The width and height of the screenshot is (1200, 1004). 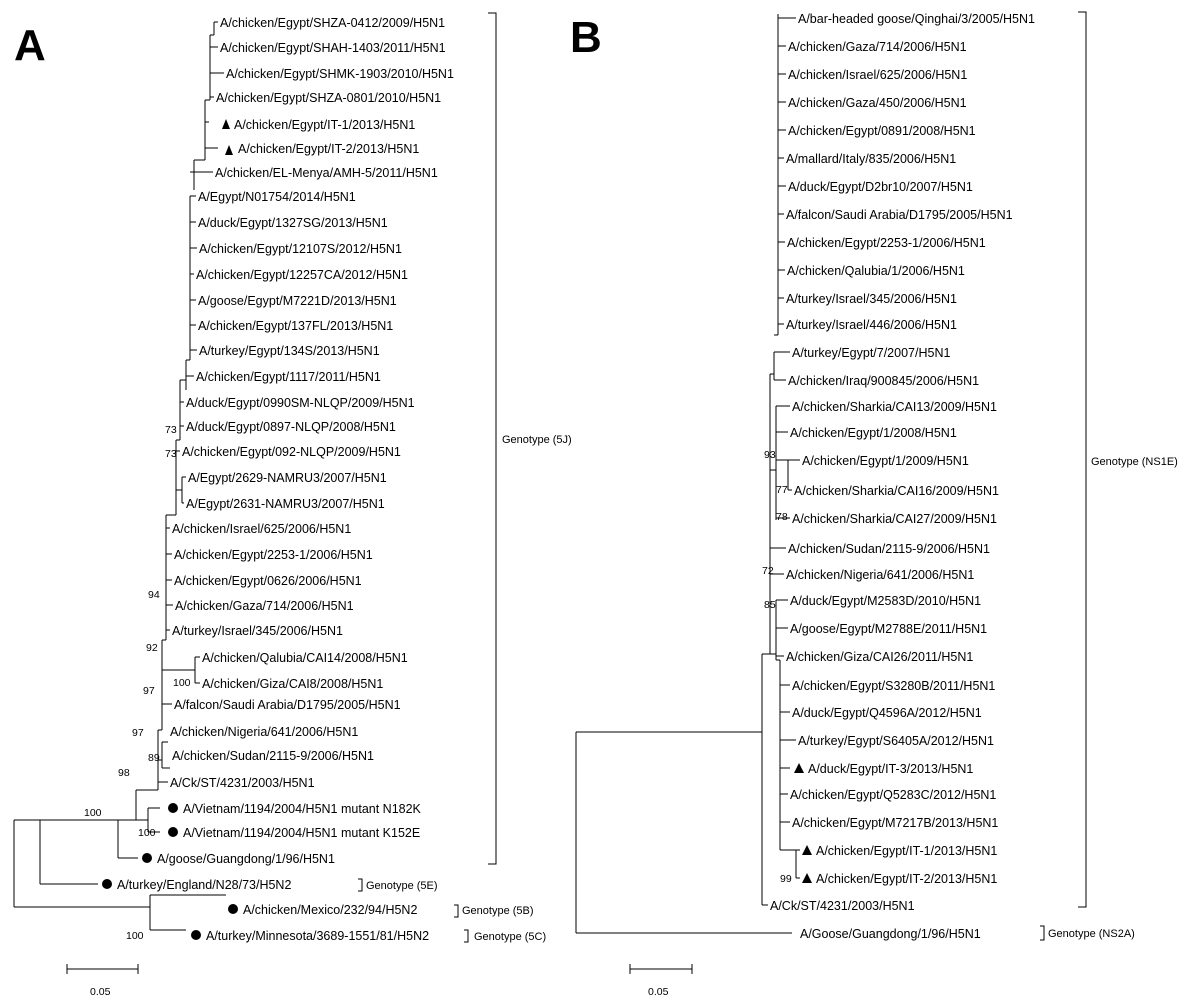 What do you see at coordinates (885, 601) in the screenshot?
I see `taxon-label: A/duck/Egypt/M2583D/2010/H5N1` at bounding box center [885, 601].